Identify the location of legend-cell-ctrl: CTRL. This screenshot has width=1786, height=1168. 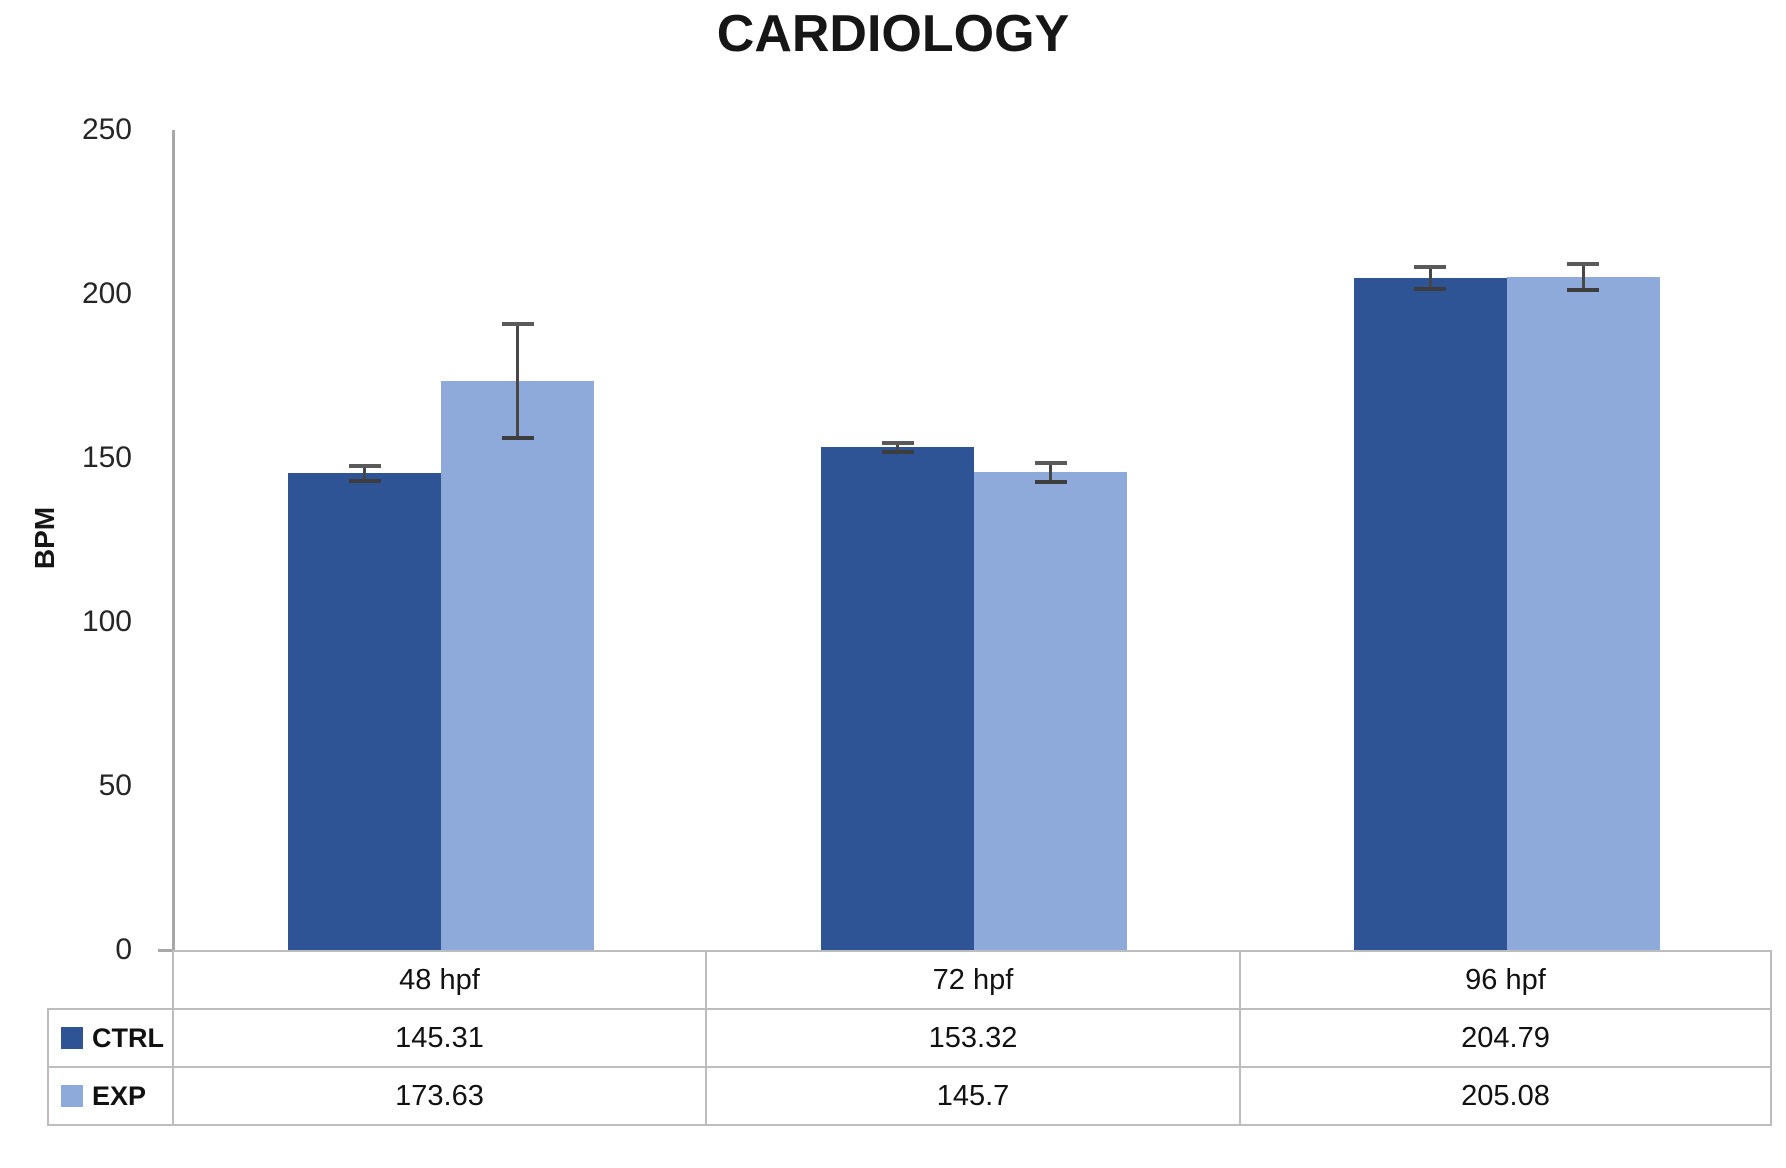
(110, 1038).